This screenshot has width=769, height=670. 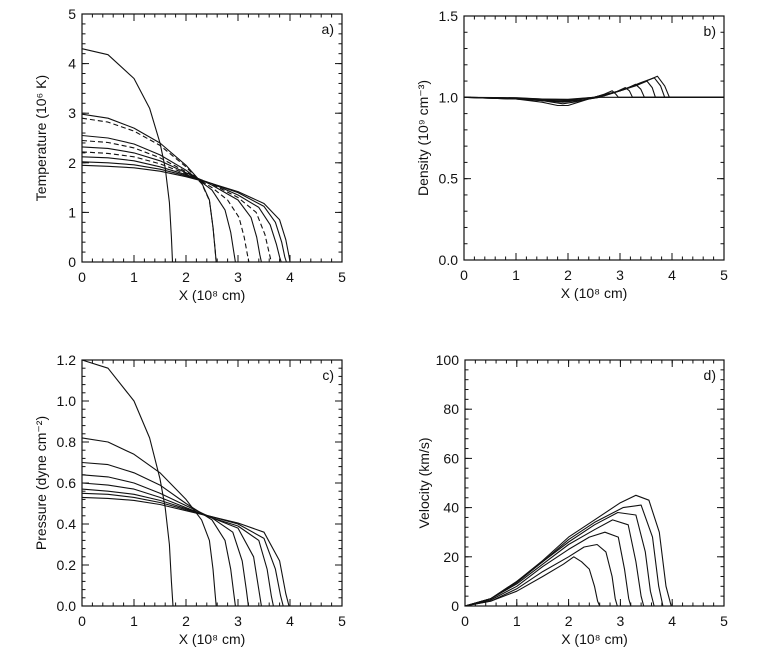 I want to click on y-tick-label: 2, so click(x=72, y=163).